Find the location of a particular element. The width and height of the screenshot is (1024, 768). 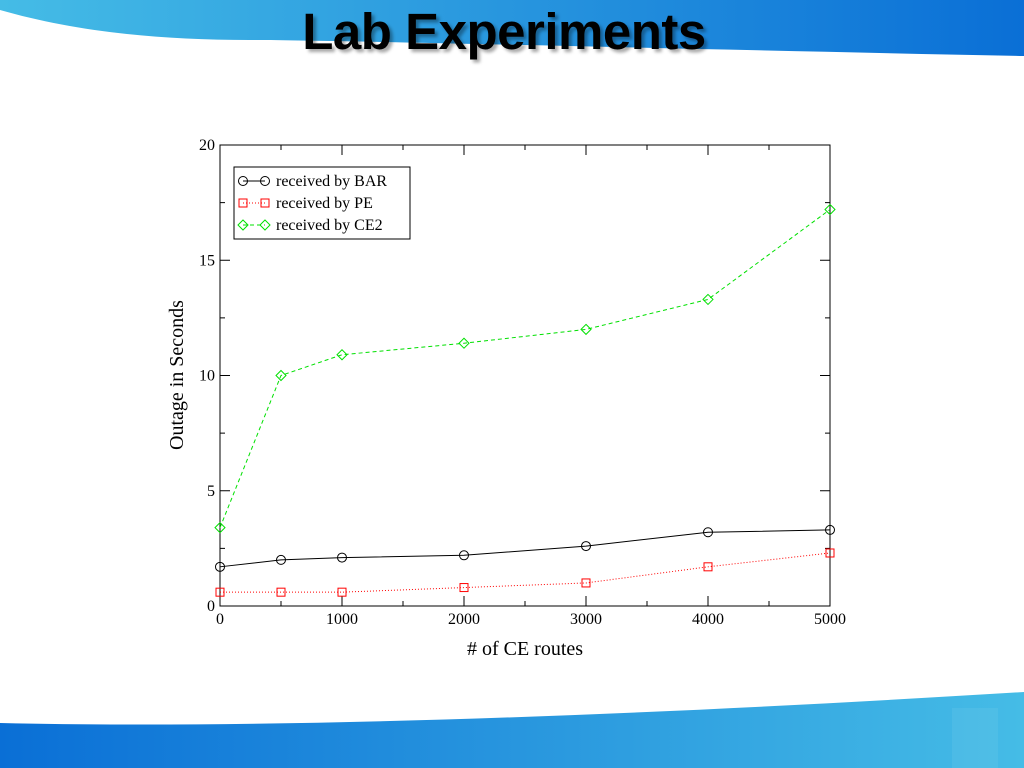

x-tick-label: 0 is located at coordinates (220, 619).